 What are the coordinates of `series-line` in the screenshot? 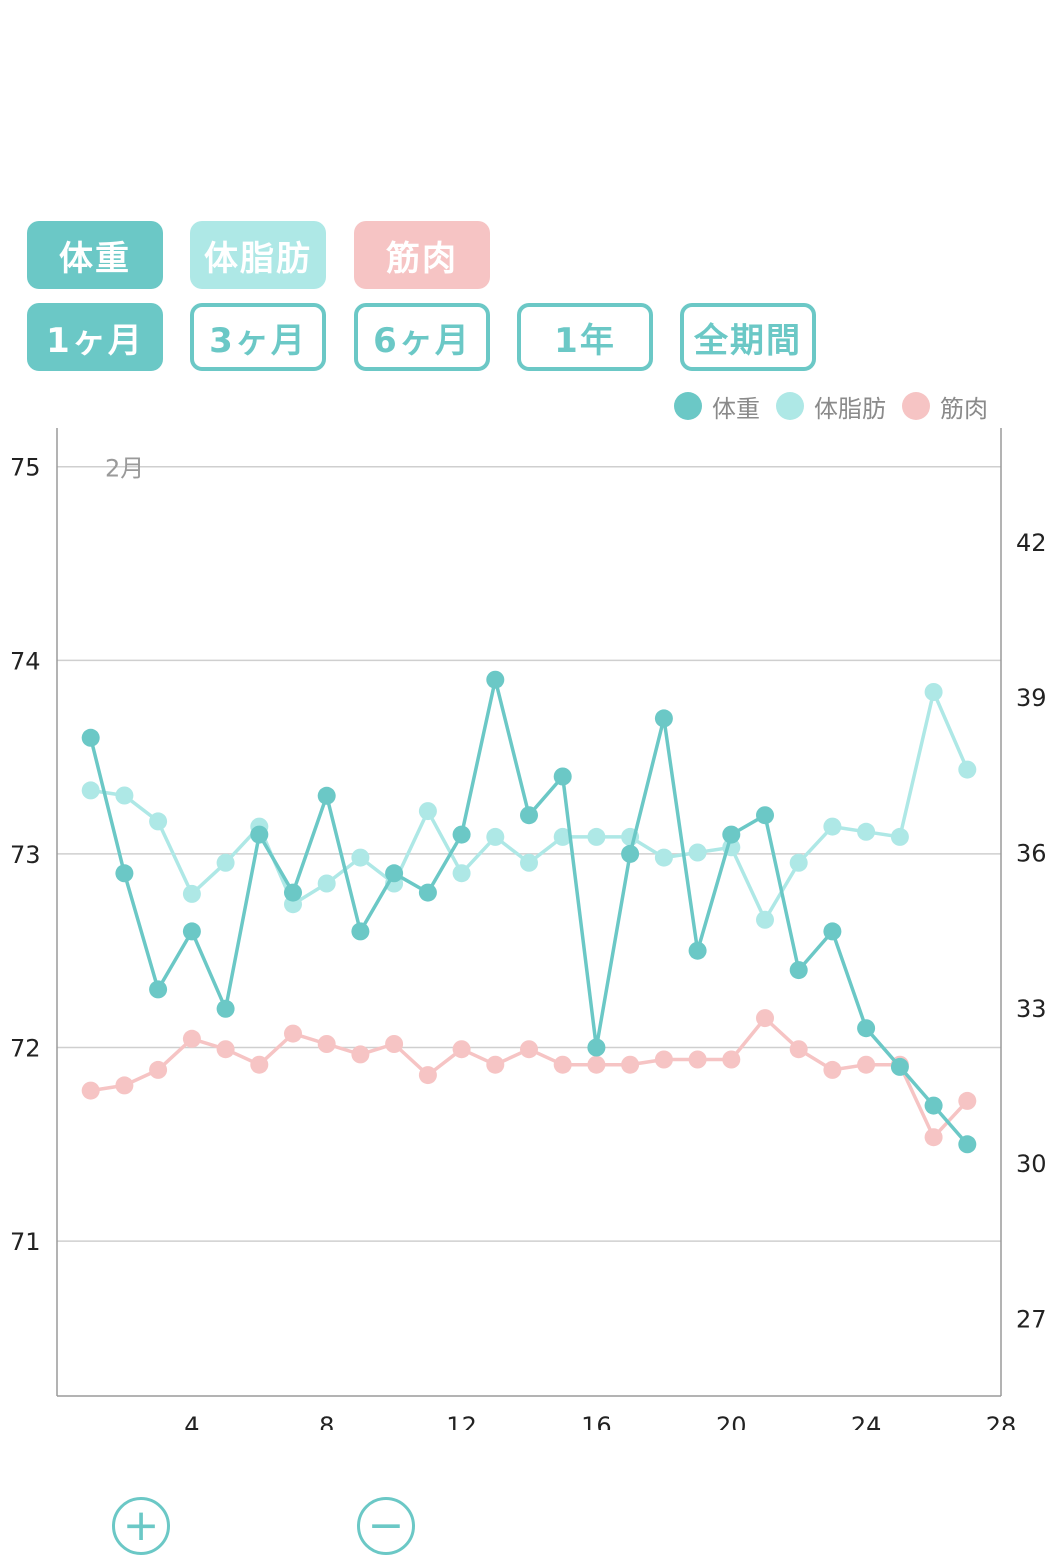 It's located at (529, 806).